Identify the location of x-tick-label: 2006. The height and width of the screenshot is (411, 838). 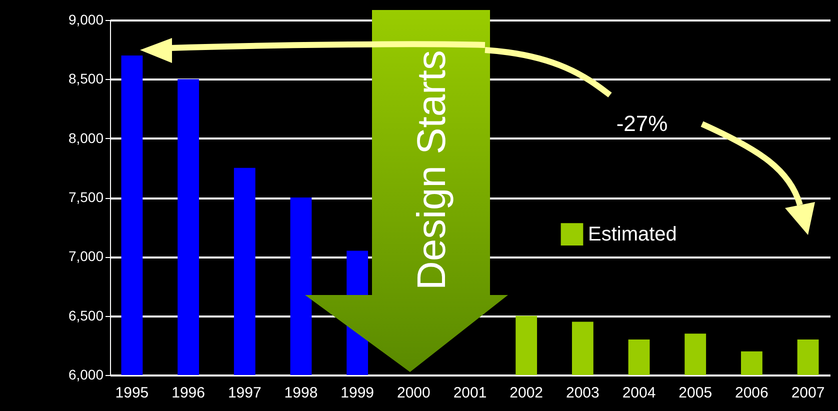
(751, 393).